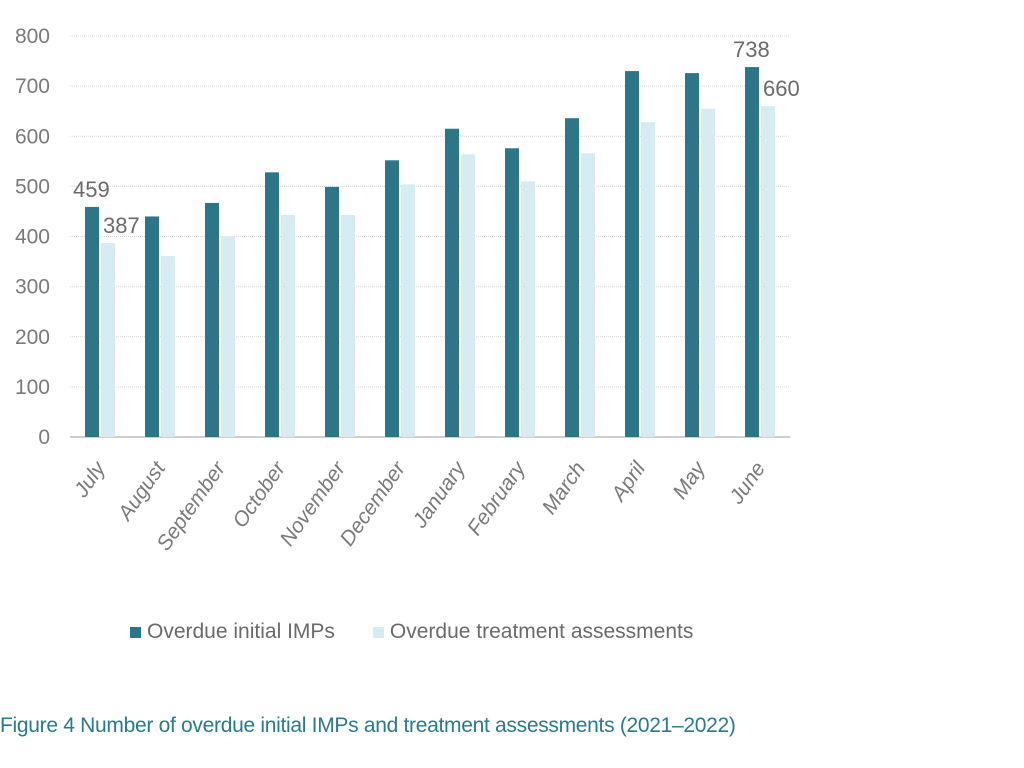 This screenshot has height=768, width=1024. Describe the element at coordinates (228, 336) in the screenshot. I see `bar-assessments-september` at that location.